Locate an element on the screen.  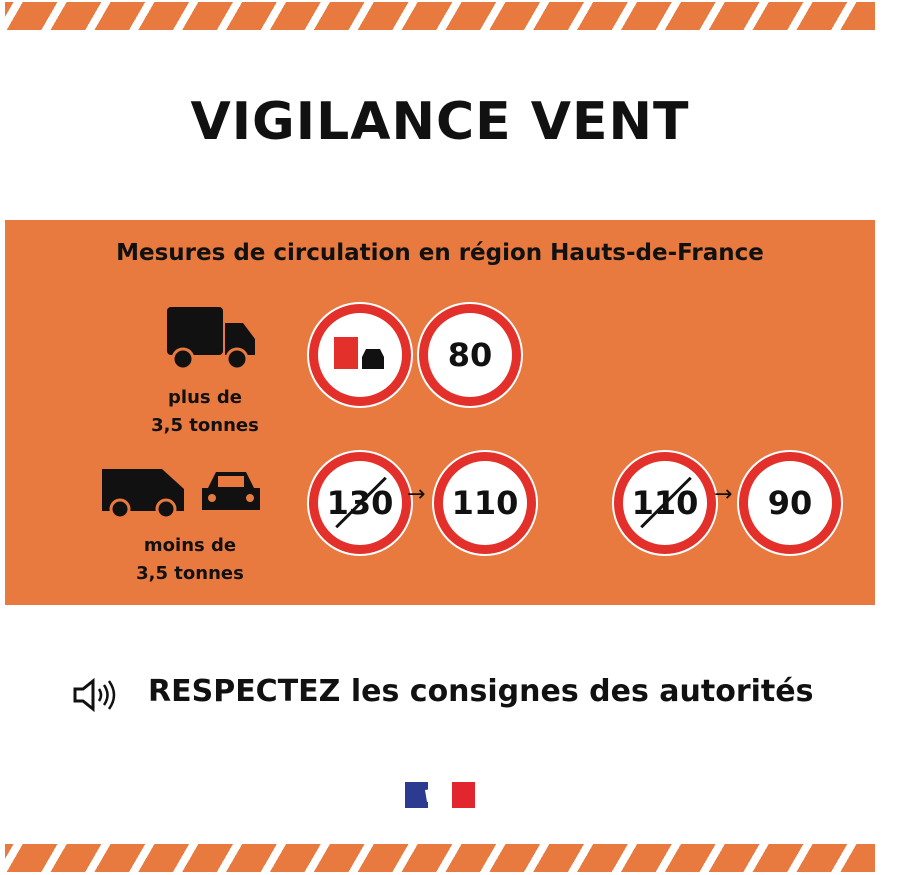
van-icon is located at coordinates (143, 494).